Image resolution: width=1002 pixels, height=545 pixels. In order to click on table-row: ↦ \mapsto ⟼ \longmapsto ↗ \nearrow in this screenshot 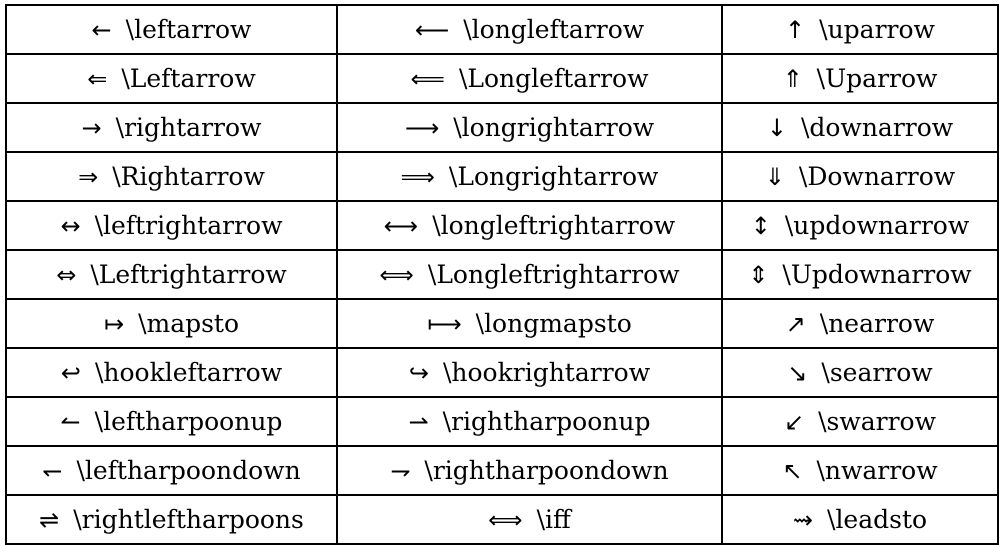, I will do `click(502, 323)`.